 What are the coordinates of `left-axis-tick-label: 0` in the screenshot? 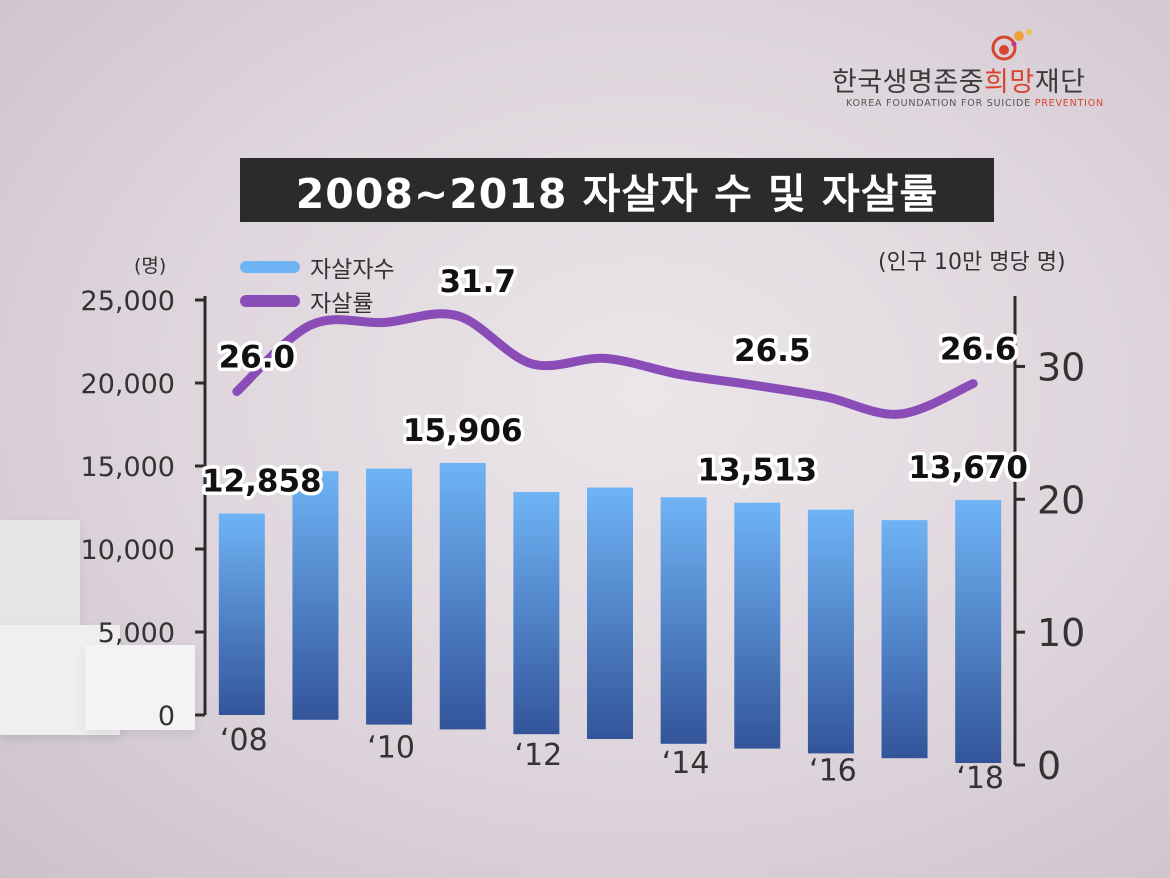 It's located at (166, 716).